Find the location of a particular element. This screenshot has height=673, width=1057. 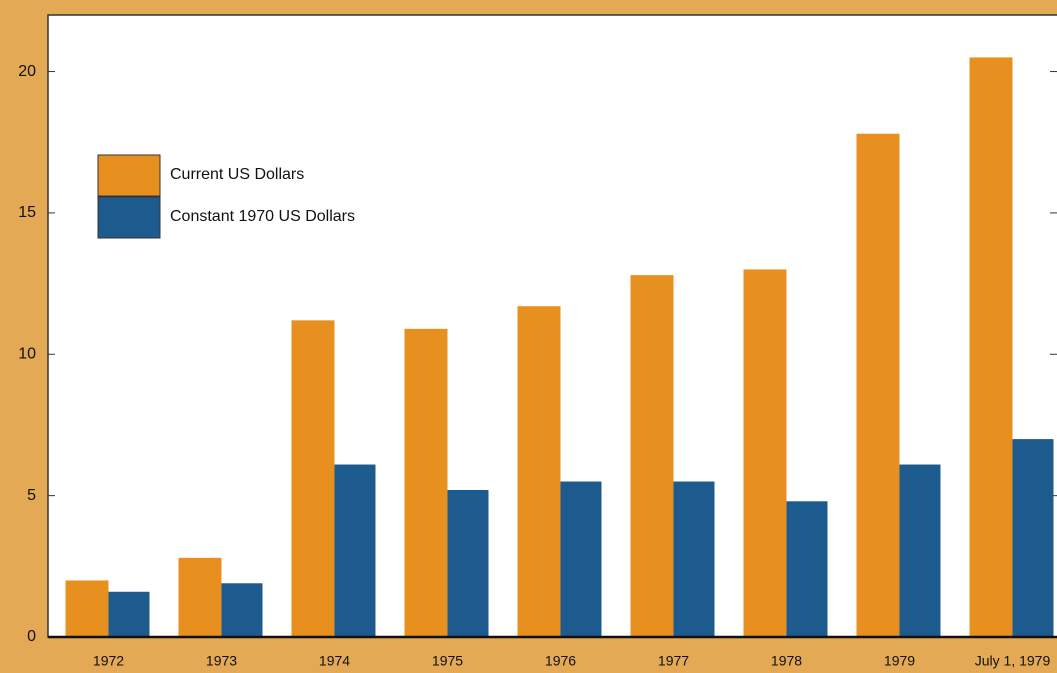

legend-label: Constant 1970 US Dollars is located at coordinates (262, 216).